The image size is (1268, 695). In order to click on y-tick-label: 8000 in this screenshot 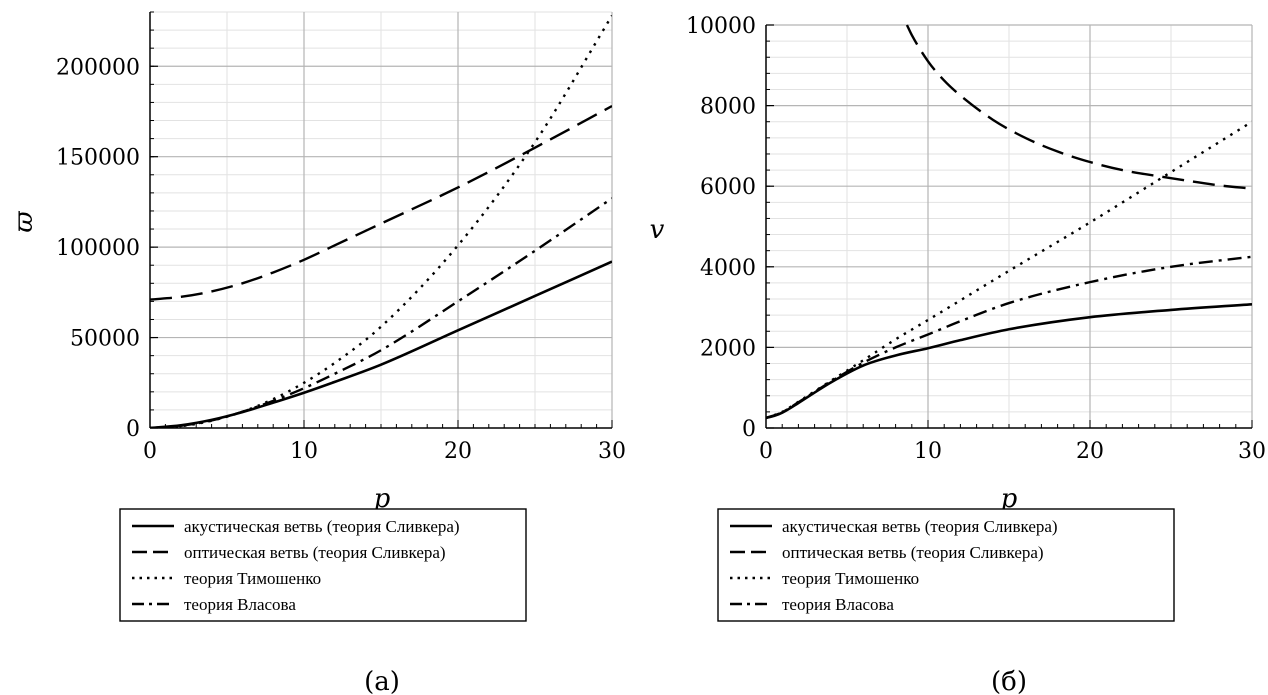, I will do `click(728, 107)`.